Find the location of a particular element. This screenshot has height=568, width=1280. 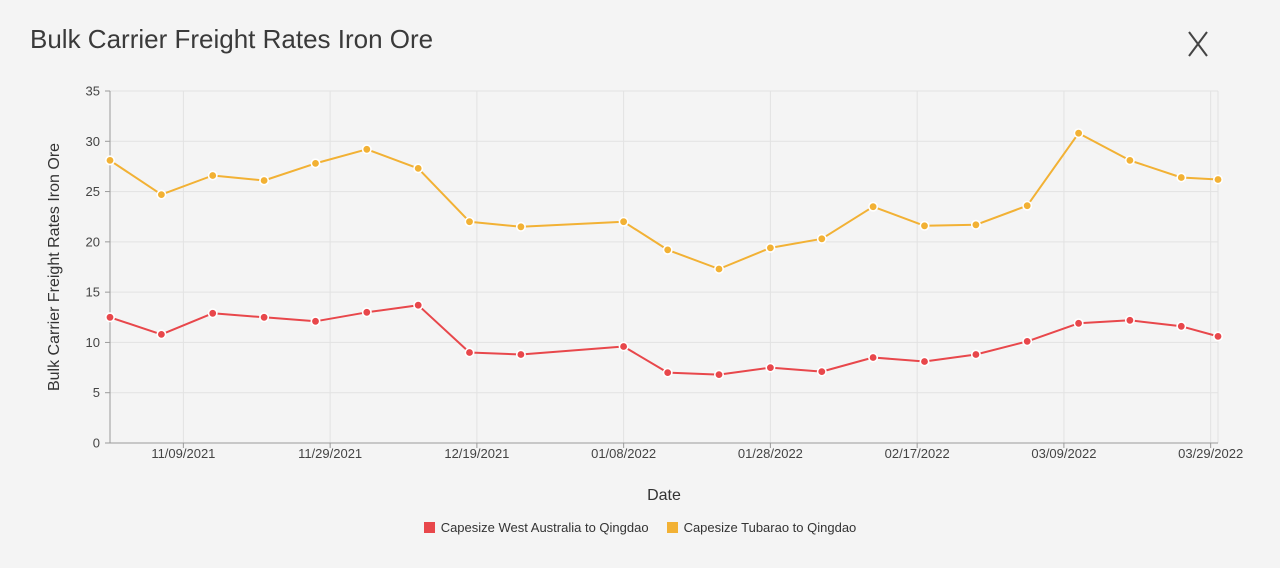

x-tick-label: 01/08/2022 is located at coordinates (623, 453).